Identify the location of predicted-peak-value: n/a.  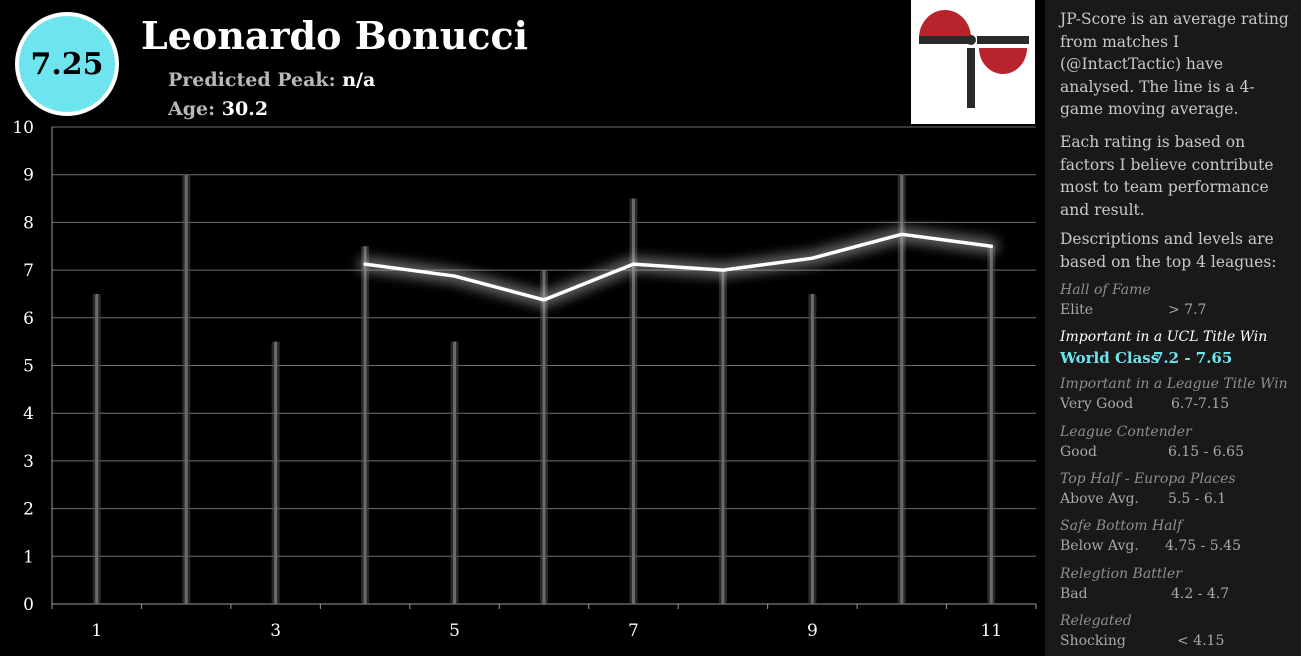
(359, 80).